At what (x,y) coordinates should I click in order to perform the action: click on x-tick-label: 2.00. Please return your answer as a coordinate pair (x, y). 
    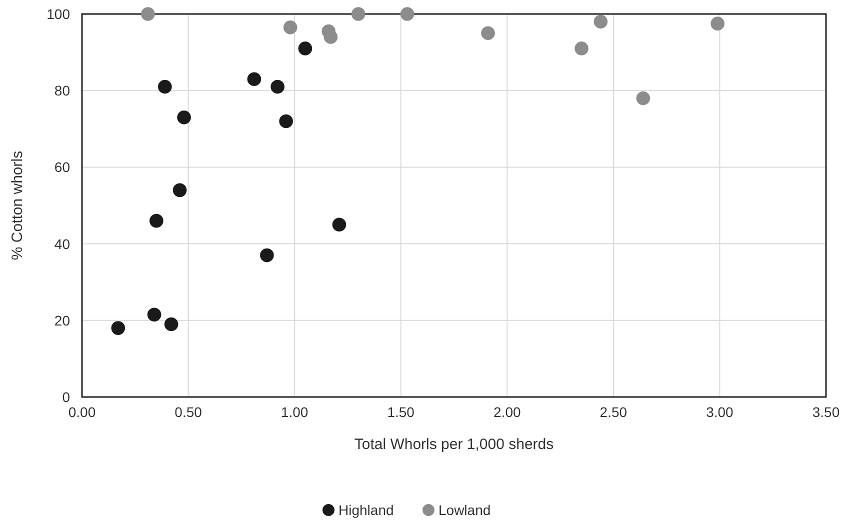
    Looking at the image, I should click on (507, 412).